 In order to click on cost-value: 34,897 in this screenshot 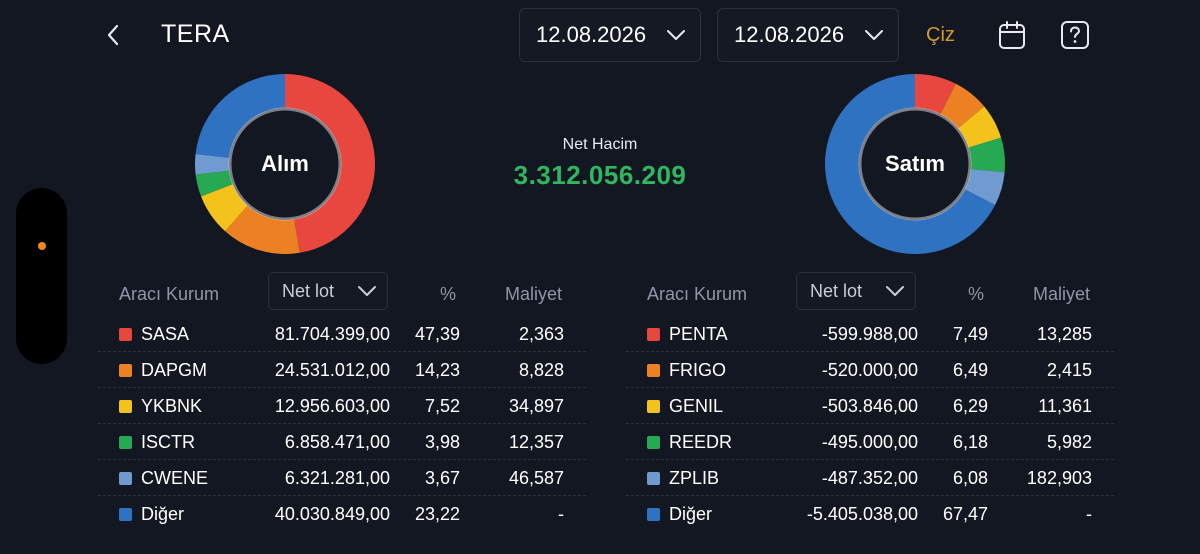, I will do `click(536, 406)`.